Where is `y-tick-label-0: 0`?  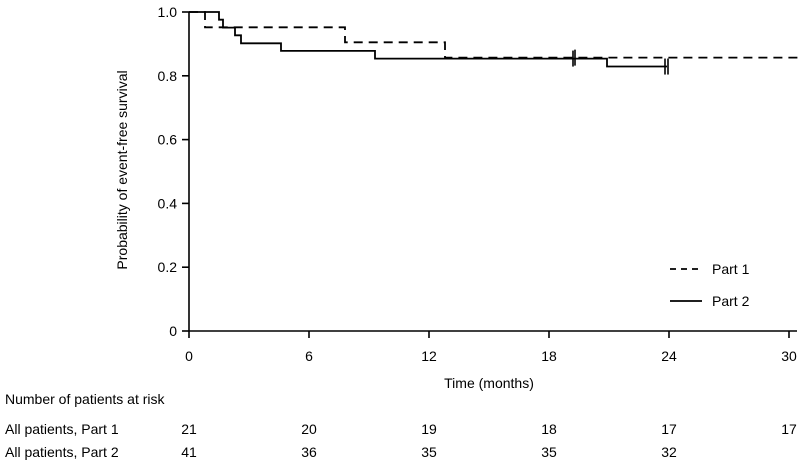 y-tick-label-0: 0 is located at coordinates (173, 331).